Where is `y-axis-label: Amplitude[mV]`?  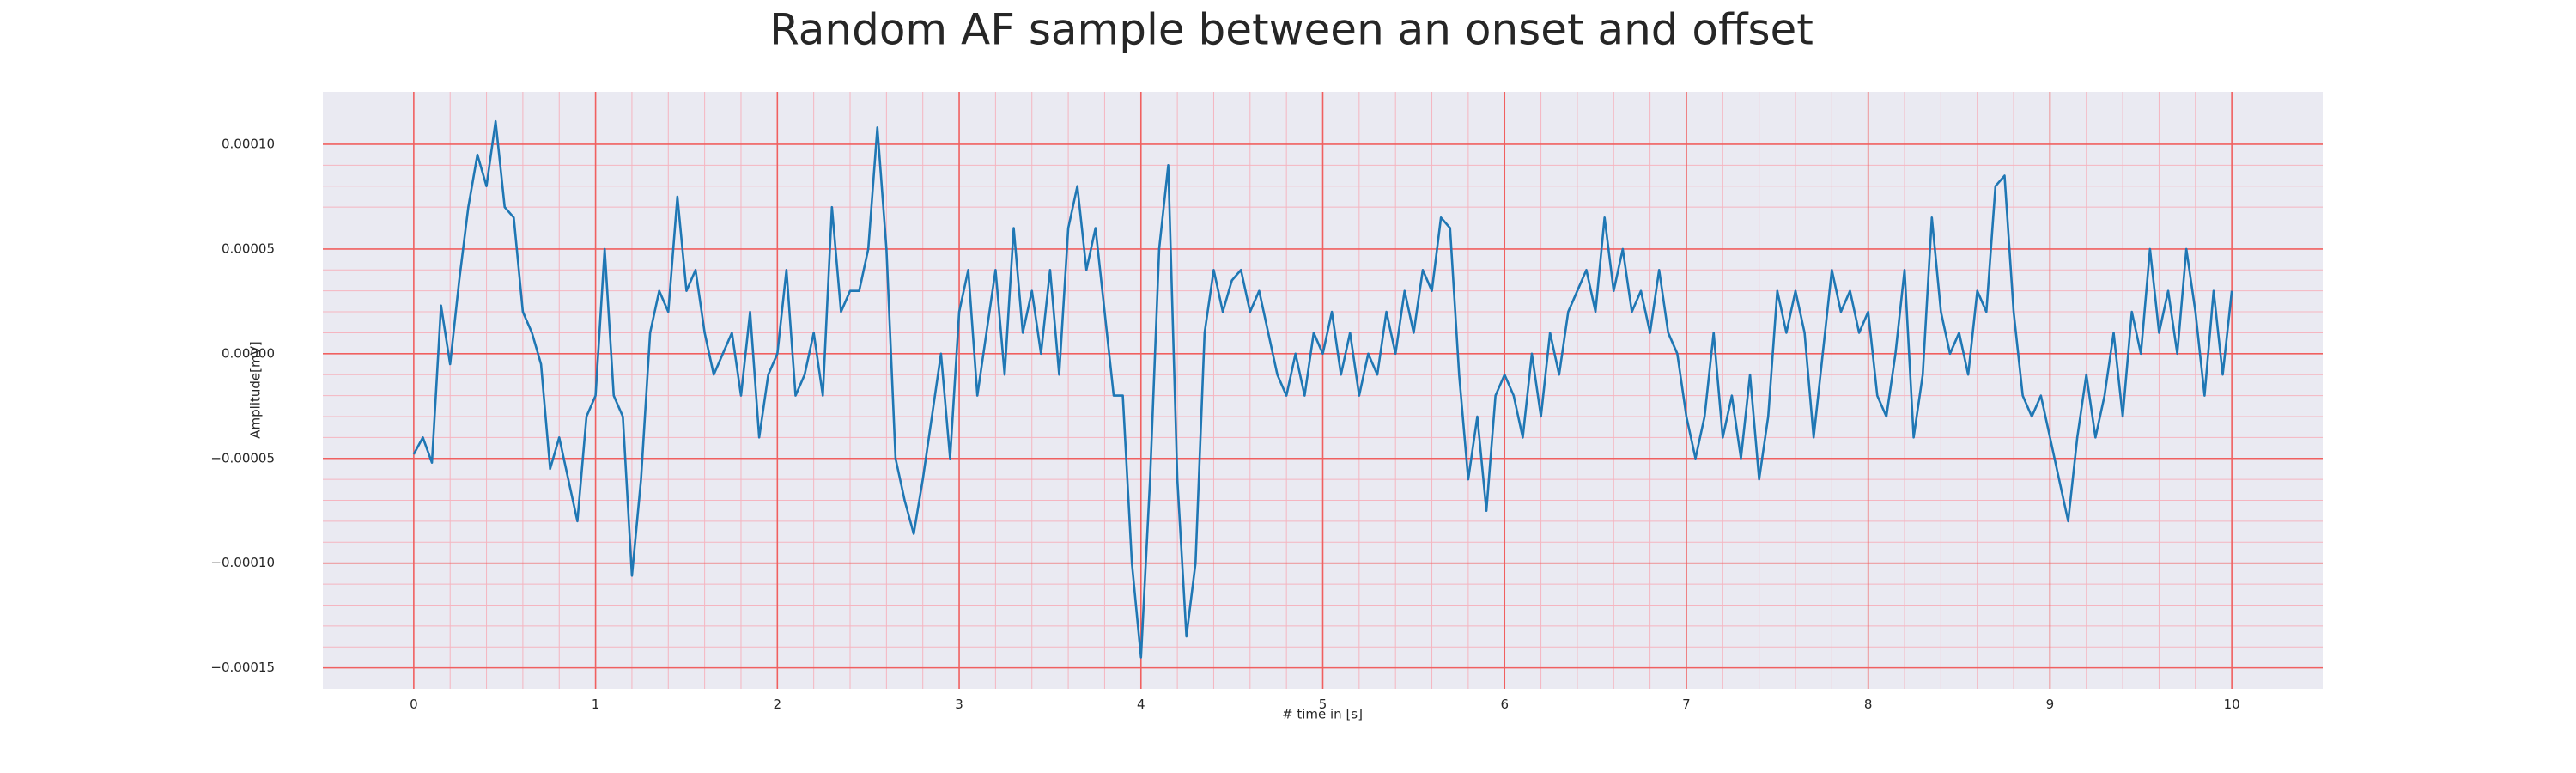 y-axis-label: Amplitude[mV] is located at coordinates (256, 389).